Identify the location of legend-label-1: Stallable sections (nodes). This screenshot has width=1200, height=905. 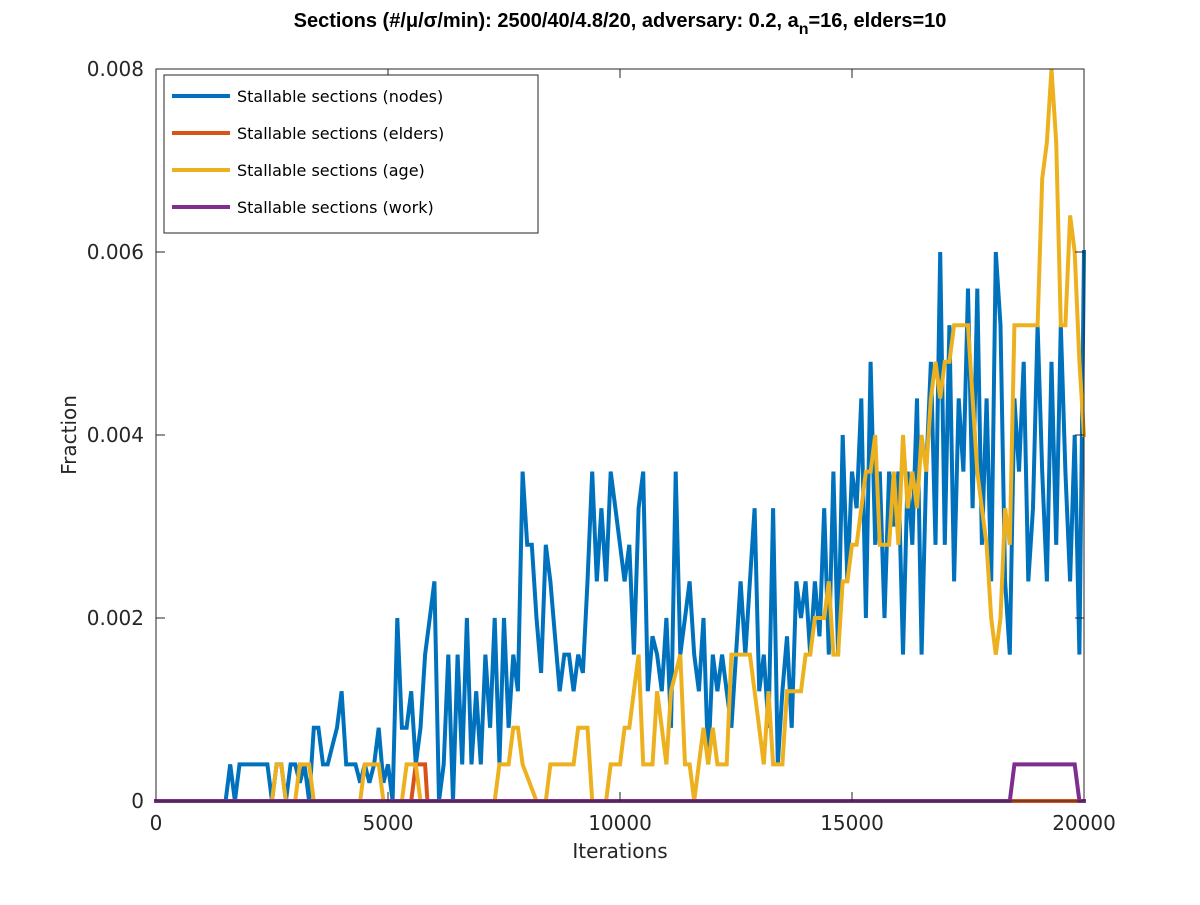
(340, 96).